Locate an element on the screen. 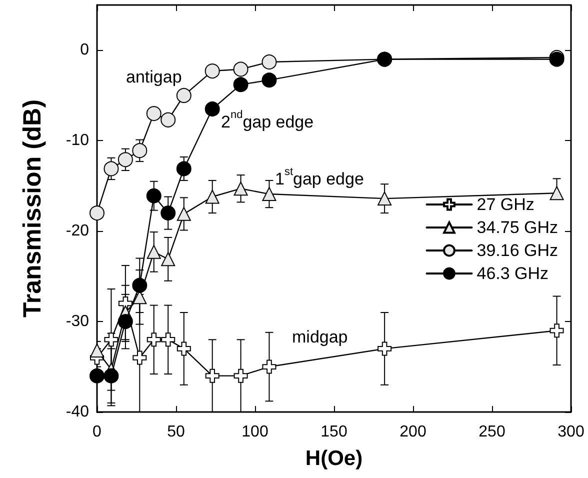 This screenshot has height=478, width=588. x-tick-label: 200 is located at coordinates (413, 432).